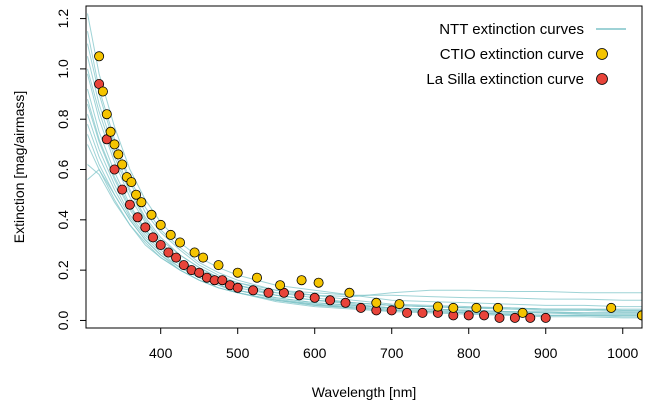 The width and height of the screenshot is (659, 405). What do you see at coordinates (63, 321) in the screenshot?
I see `y-tick-label: 0.0` at bounding box center [63, 321].